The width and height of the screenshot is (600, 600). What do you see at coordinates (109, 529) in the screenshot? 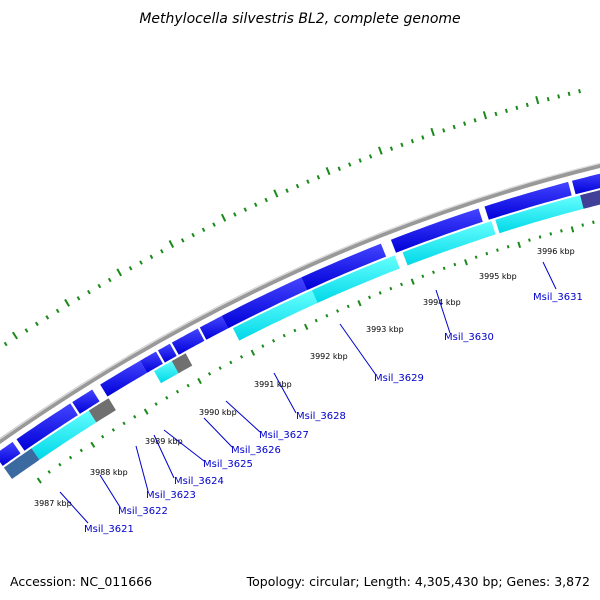
I see `gene-label-msil-3621: Msil_3621` at bounding box center [109, 529].